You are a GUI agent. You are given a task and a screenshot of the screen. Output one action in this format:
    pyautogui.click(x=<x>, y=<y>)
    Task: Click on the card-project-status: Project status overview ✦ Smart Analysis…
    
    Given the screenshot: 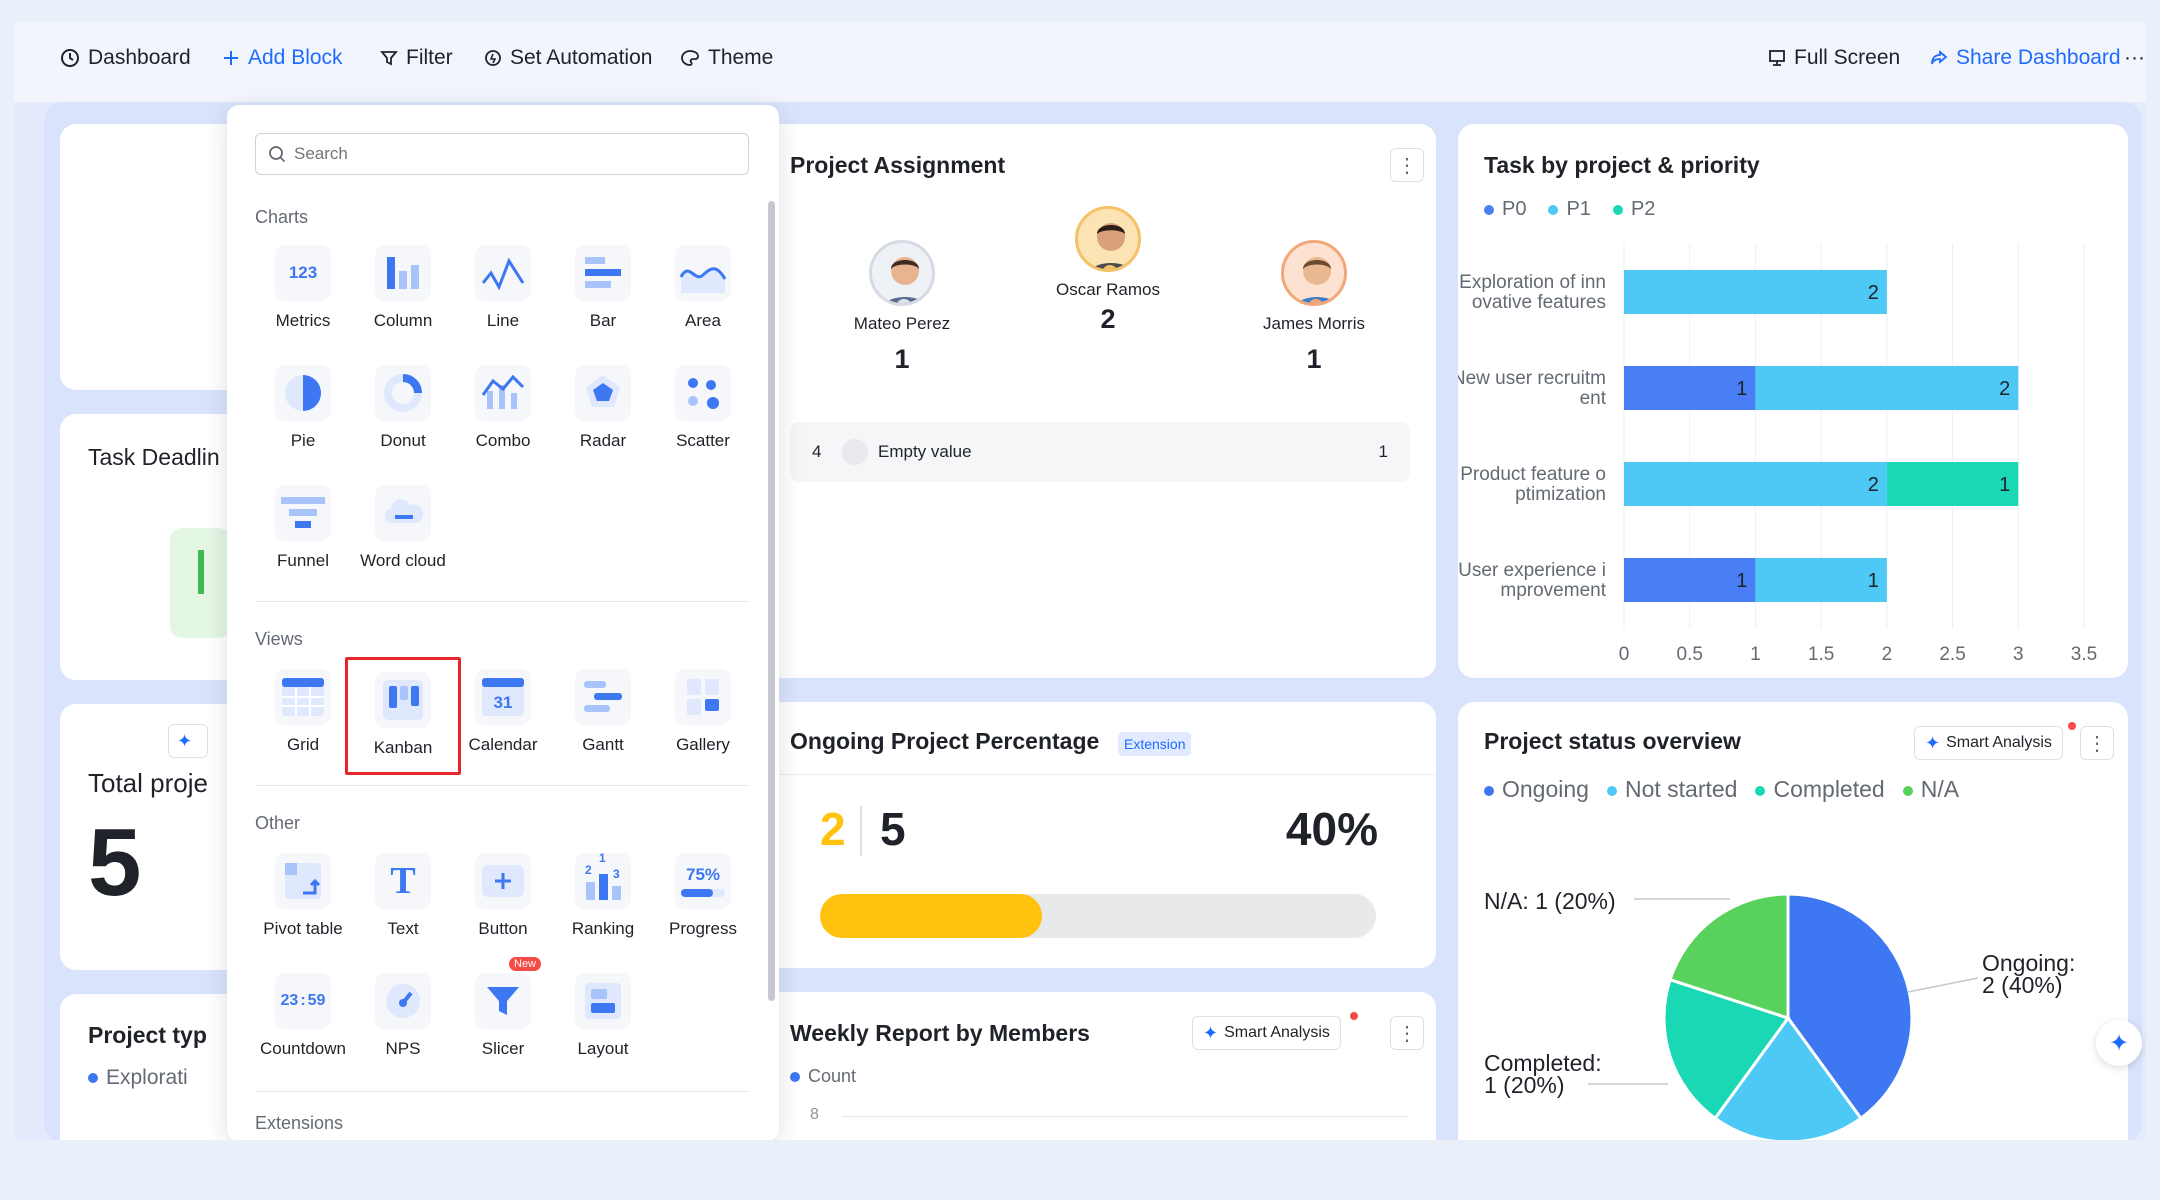 What is the action you would take?
    pyautogui.click(x=1793, y=921)
    